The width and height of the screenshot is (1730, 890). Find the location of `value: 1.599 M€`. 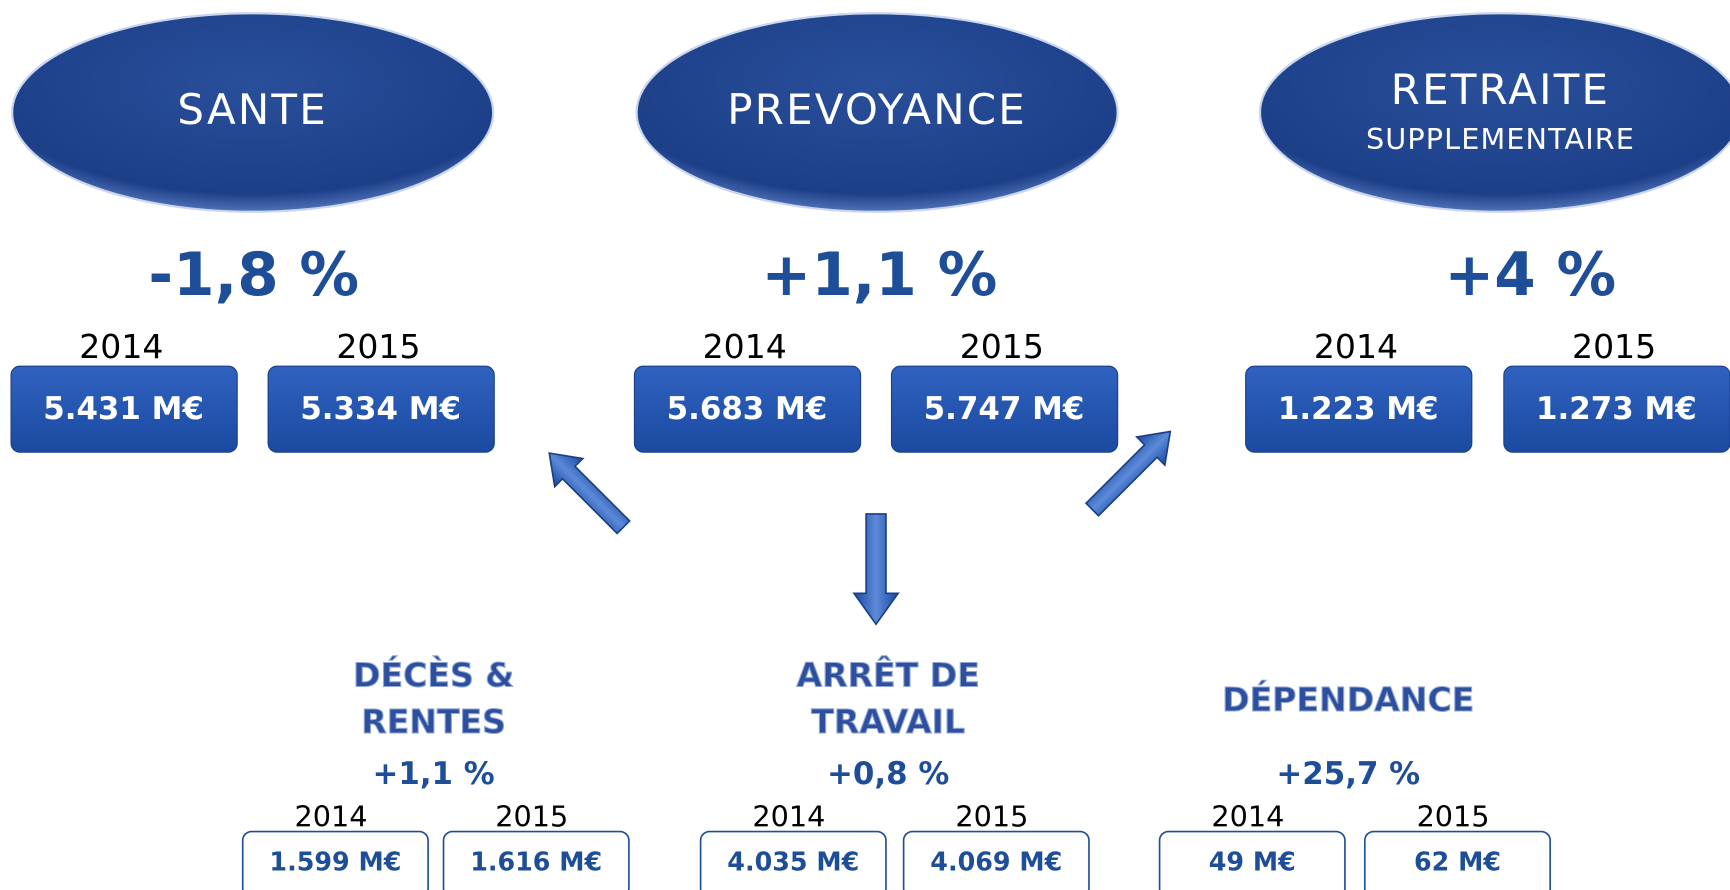

value: 1.599 M€ is located at coordinates (335, 862).